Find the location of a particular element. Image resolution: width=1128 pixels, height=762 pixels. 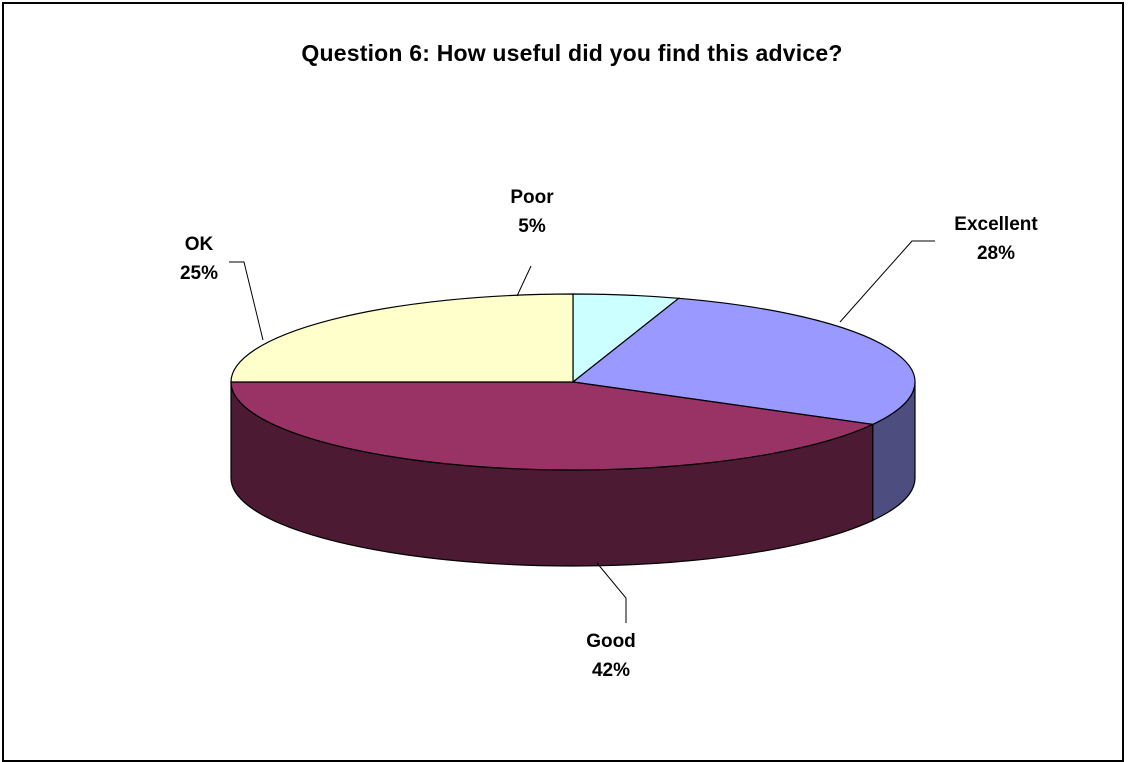

slice-percent-good: 42% is located at coordinates (611, 670).